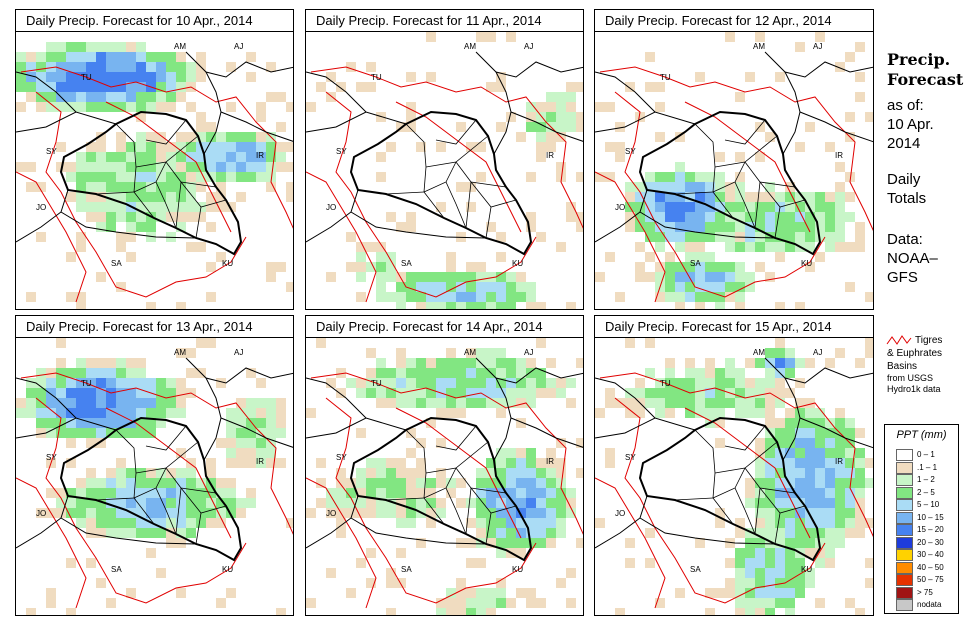 The image size is (971, 635). I want to click on country-label: KU, so click(806, 569).